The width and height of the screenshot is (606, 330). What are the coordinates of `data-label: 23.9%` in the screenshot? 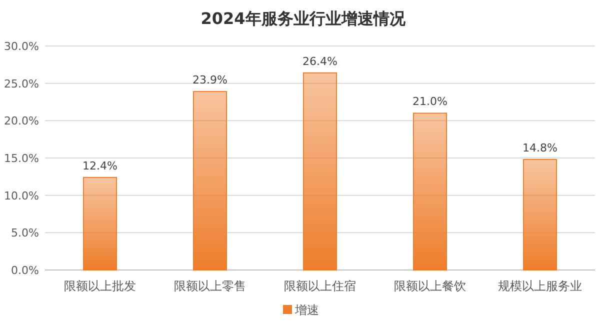 It's located at (210, 80).